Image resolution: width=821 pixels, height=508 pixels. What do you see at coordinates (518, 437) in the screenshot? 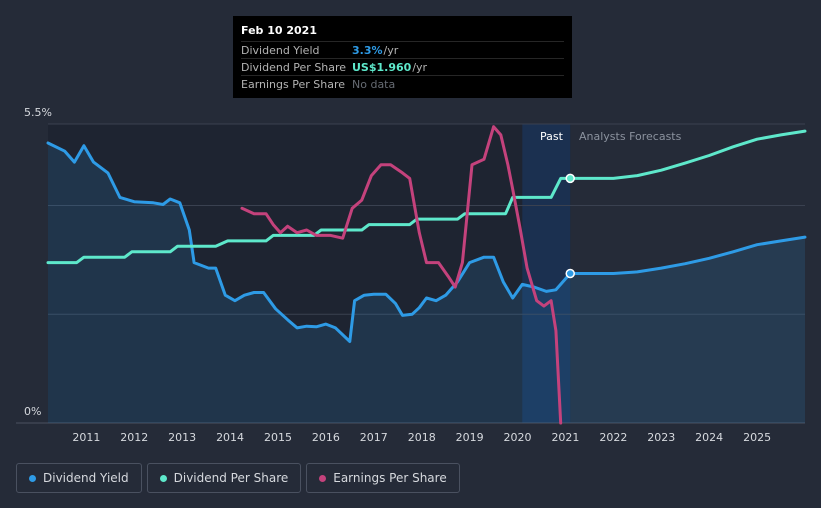
I see `x-tick-label: 2020` at bounding box center [518, 437].